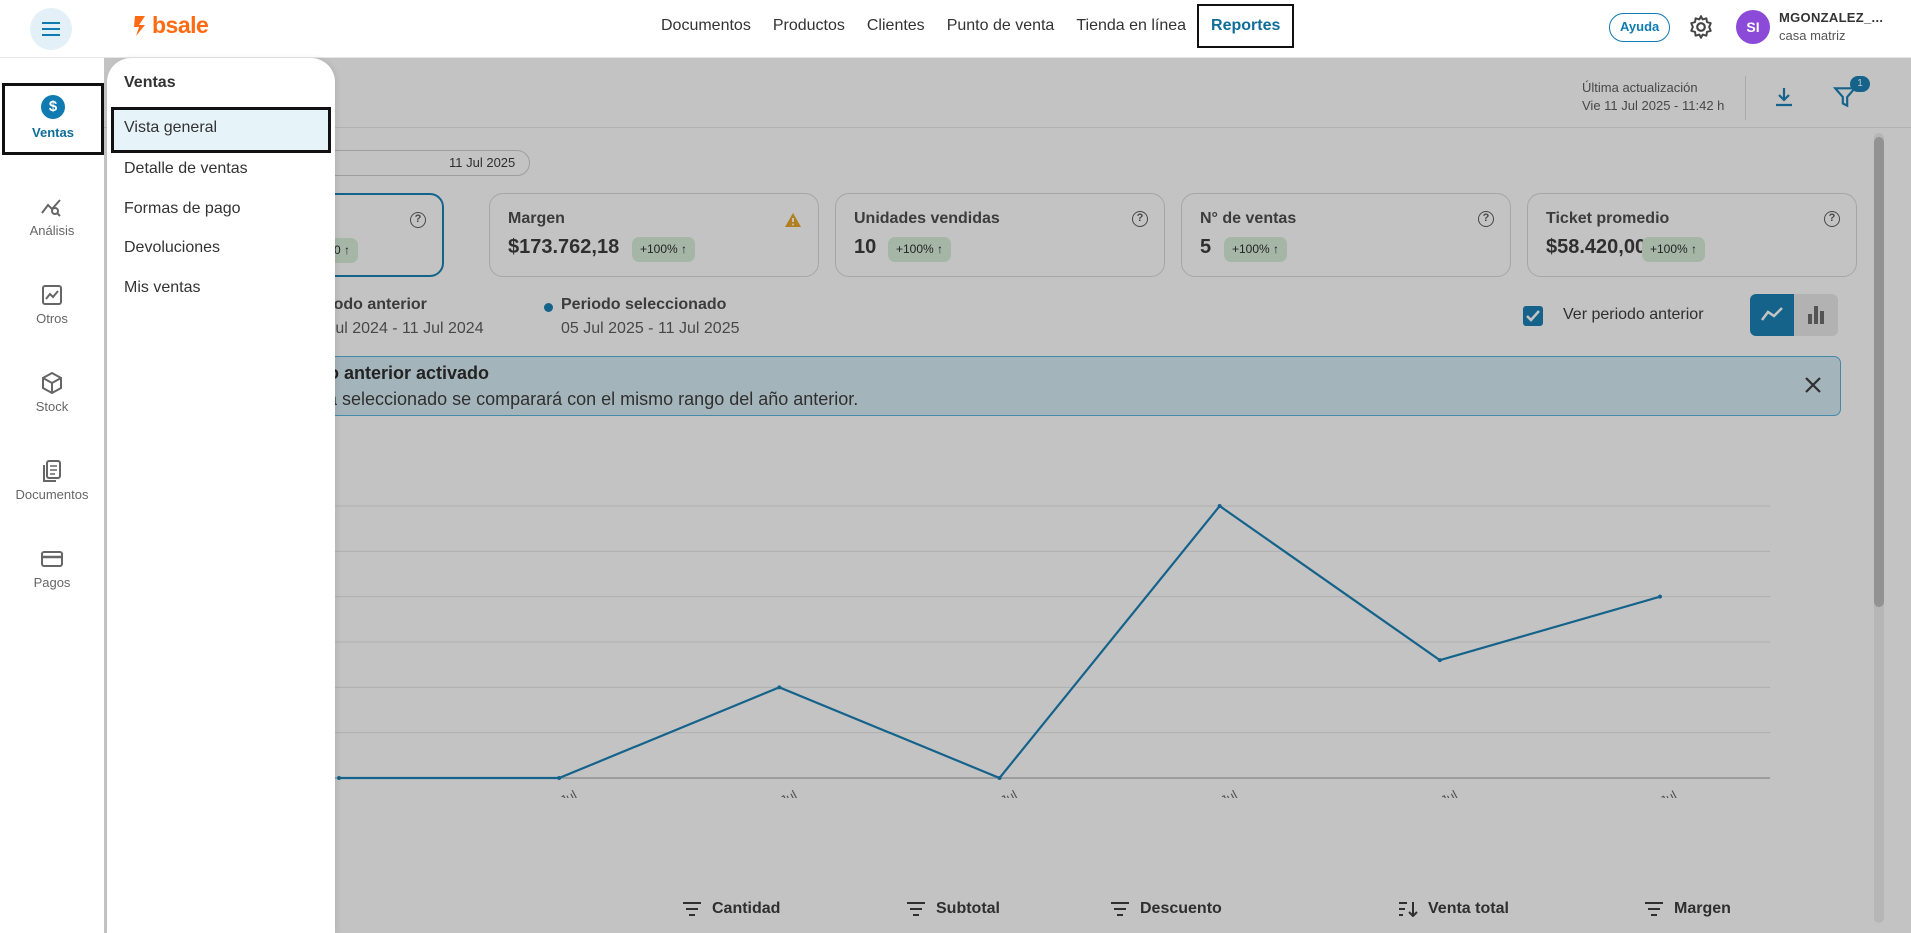 The width and height of the screenshot is (1911, 933). What do you see at coordinates (808, 25) in the screenshot?
I see `nav-productos: Productos` at bounding box center [808, 25].